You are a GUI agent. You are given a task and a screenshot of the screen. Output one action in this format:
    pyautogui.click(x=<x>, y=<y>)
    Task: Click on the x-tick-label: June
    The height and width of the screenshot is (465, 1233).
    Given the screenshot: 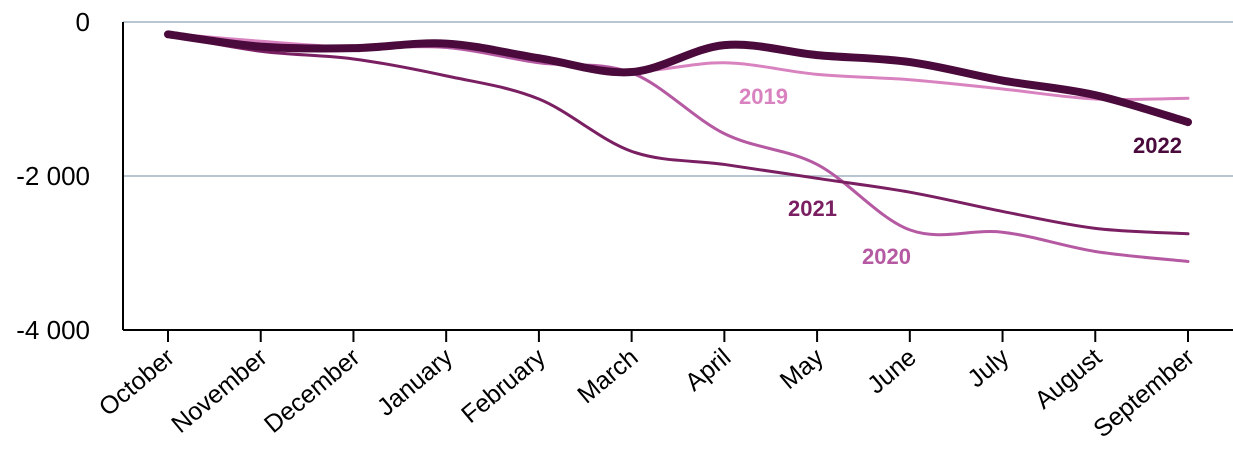 What is the action you would take?
    pyautogui.click(x=892, y=371)
    